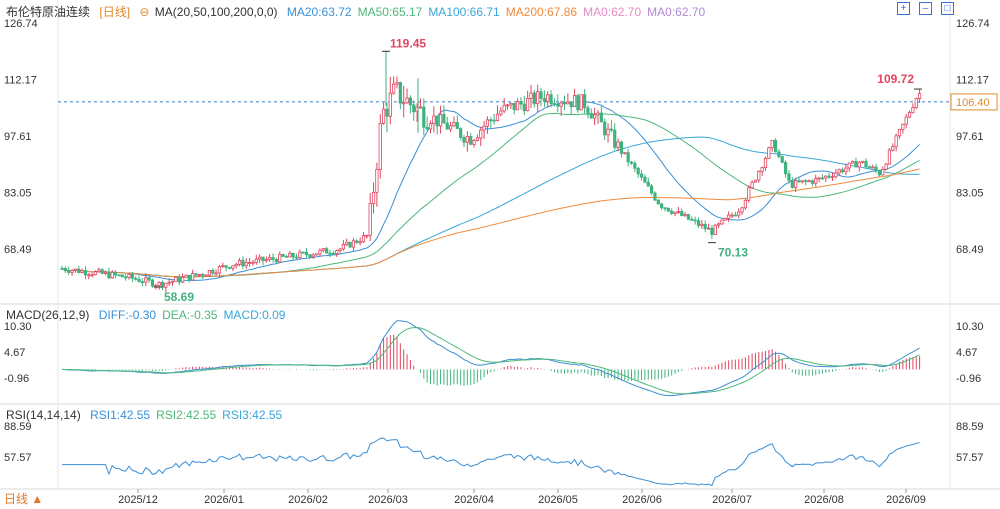 The width and height of the screenshot is (1000, 509). What do you see at coordinates (947, 8) in the screenshot?
I see `maximize-icon: □` at bounding box center [947, 8].